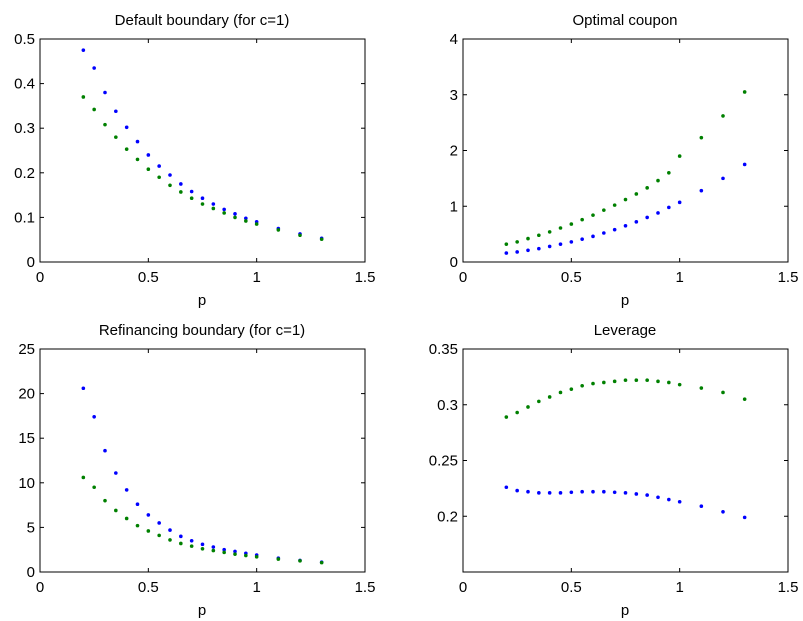  I want to click on y-tick-label: 0.5, so click(24, 39).